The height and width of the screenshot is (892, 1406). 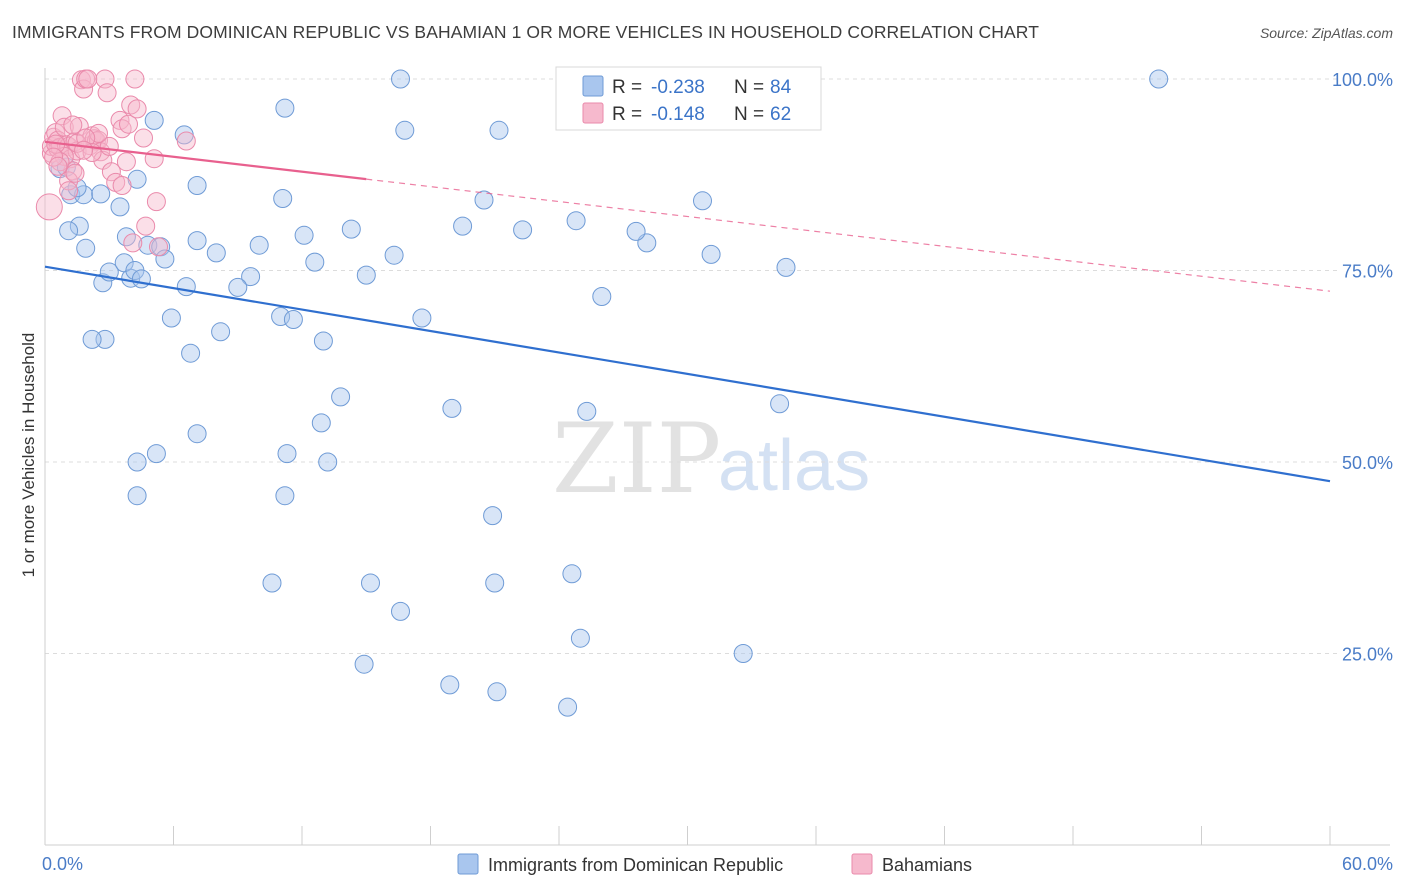 I want to click on chart-source: Source: ZipAtlas.com, so click(x=1326, y=33).